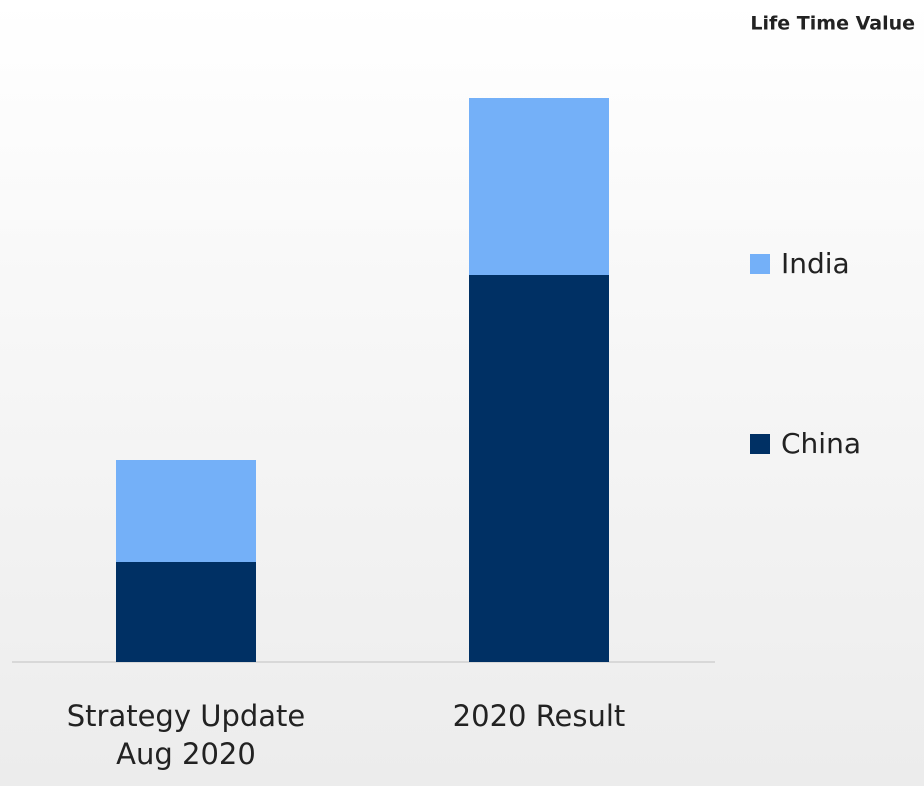 The height and width of the screenshot is (786, 924). I want to click on chart-title: Life Time Value, so click(832, 24).